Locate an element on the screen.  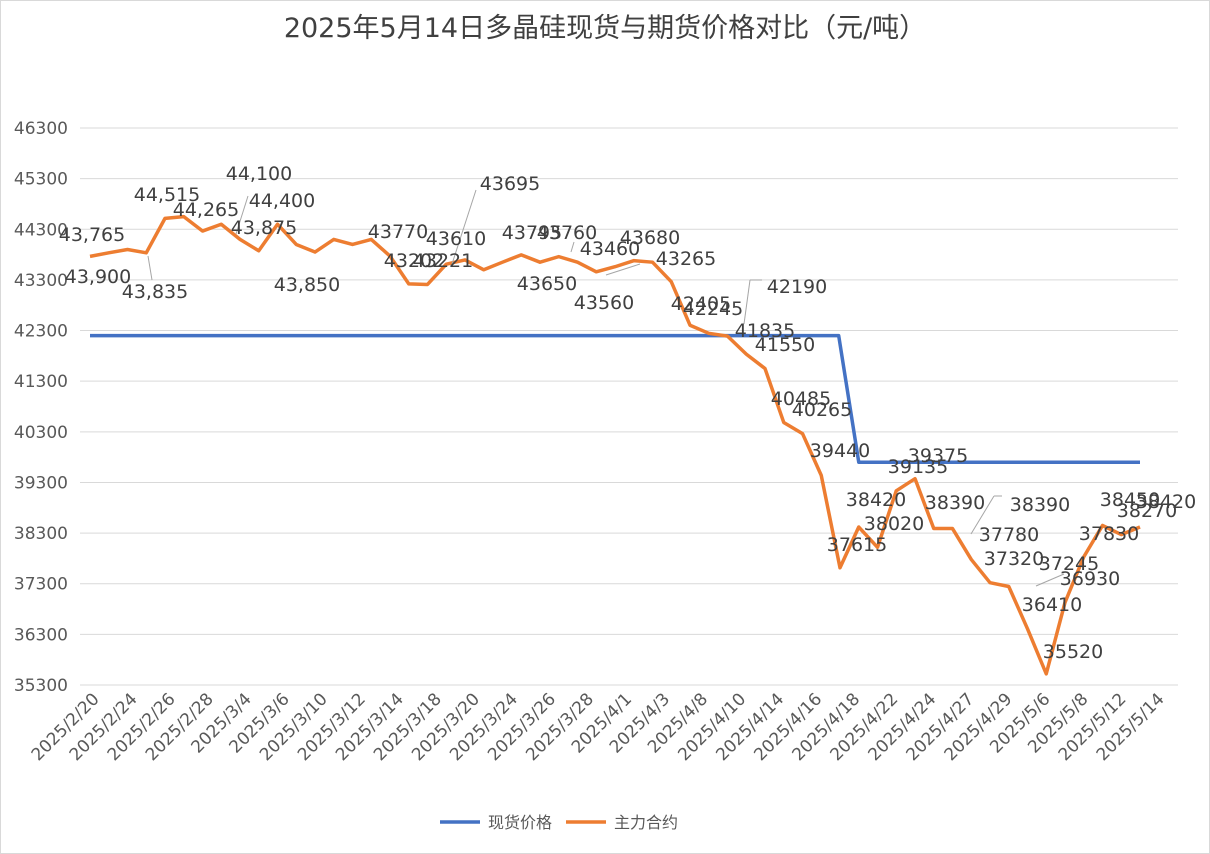
y-tick-label: 44300 is located at coordinates (41, 230).